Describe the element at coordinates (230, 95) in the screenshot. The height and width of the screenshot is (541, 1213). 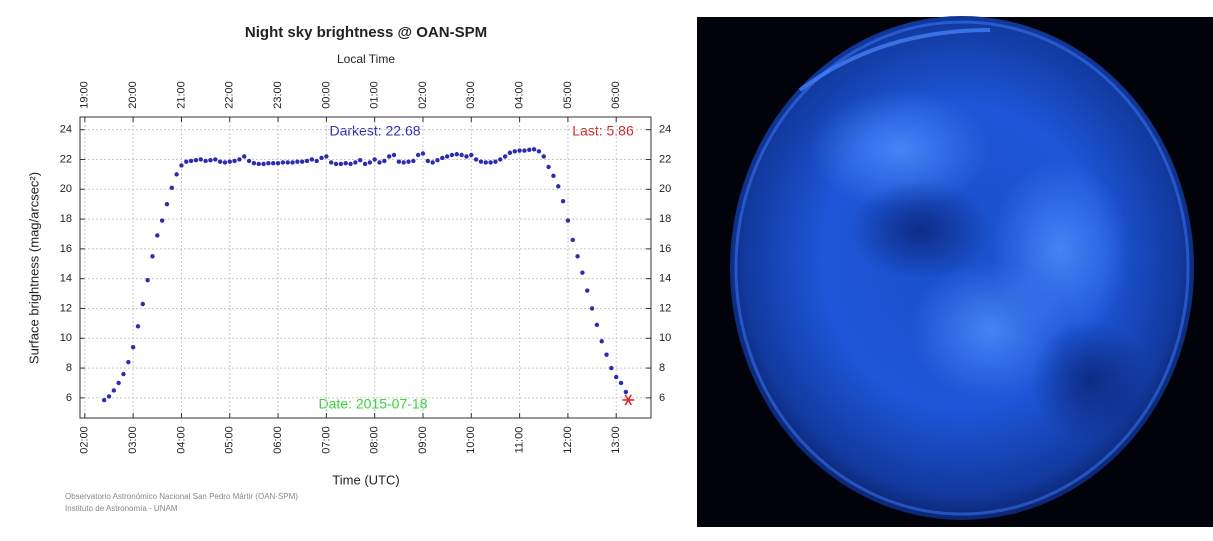
I see `x2-tick-label: 22:00` at that location.